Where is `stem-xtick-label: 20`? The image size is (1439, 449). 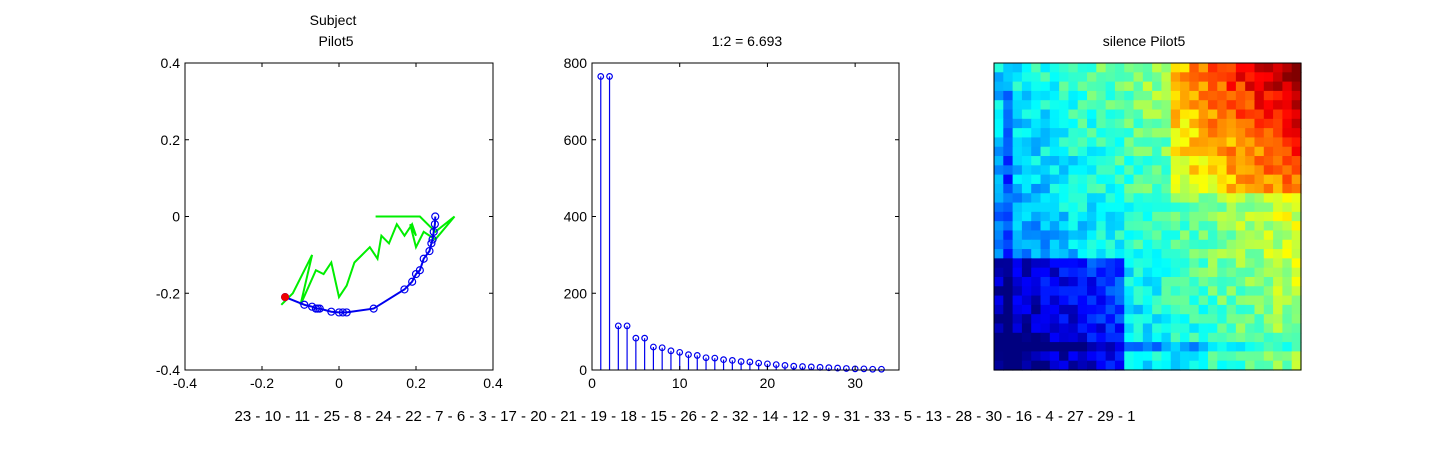
stem-xtick-label: 20 is located at coordinates (768, 383).